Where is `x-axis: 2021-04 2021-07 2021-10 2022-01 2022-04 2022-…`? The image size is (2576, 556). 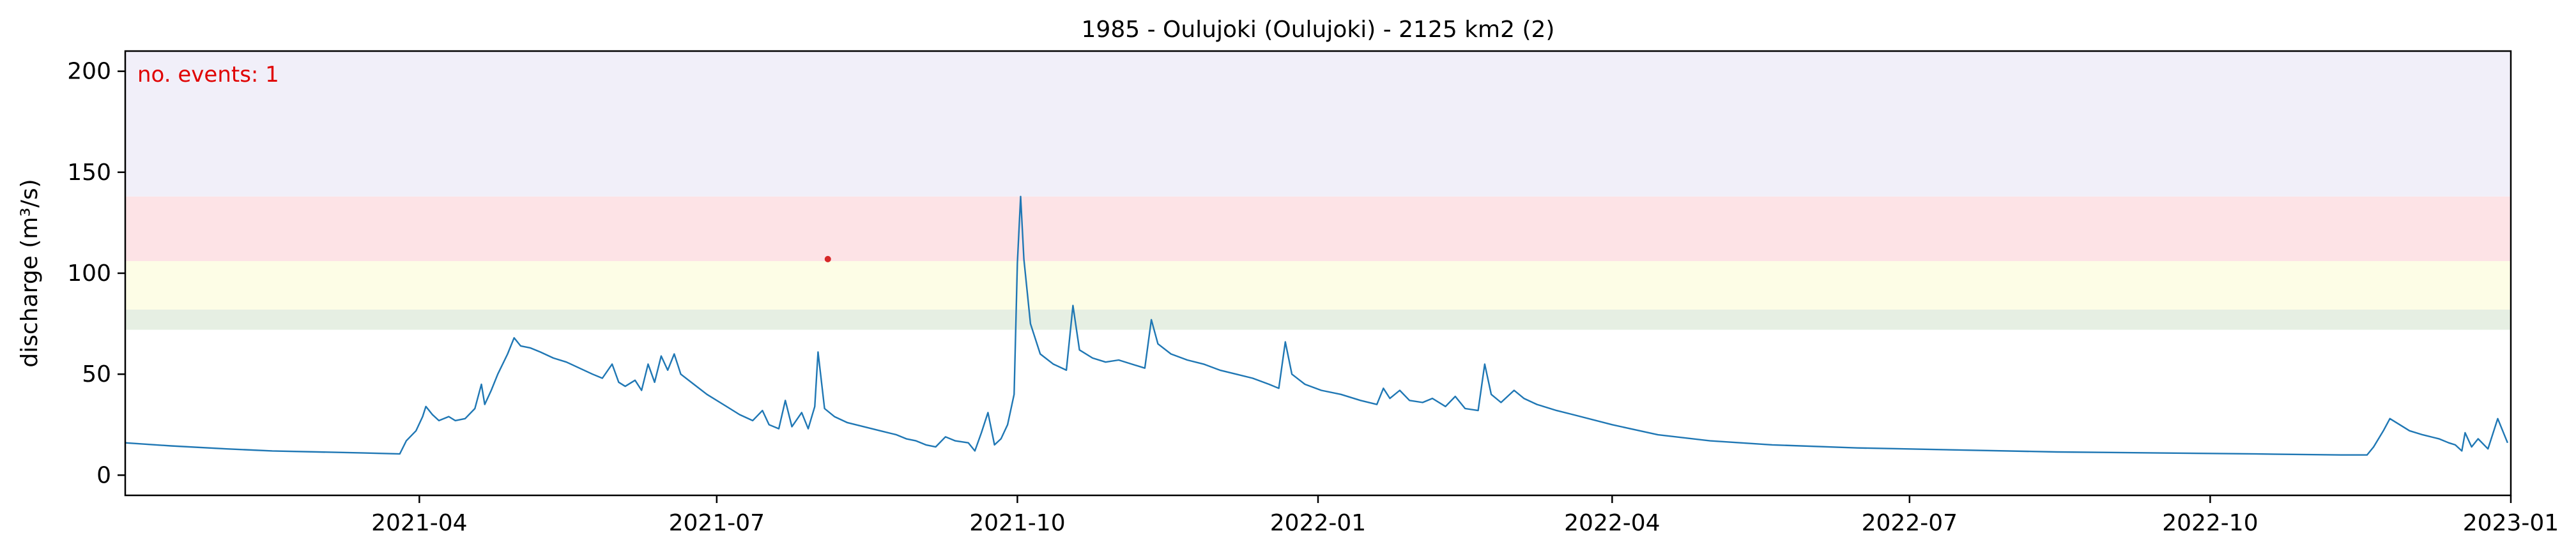
x-axis: 2021-04 2021-07 2021-10 2022-01 2022-04 2022-… is located at coordinates (1465, 515).